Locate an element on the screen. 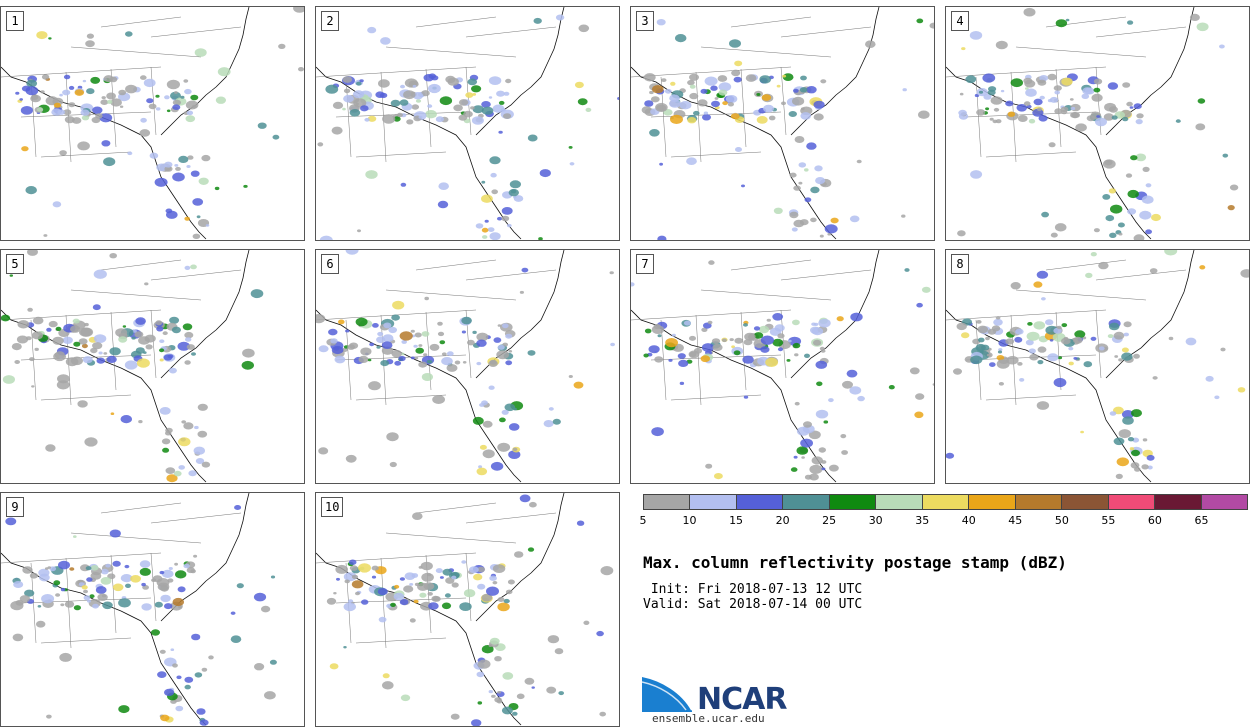 Image resolution: width=1260 pixels, height=728 pixels. colorbar-segment is located at coordinates (946, 502).